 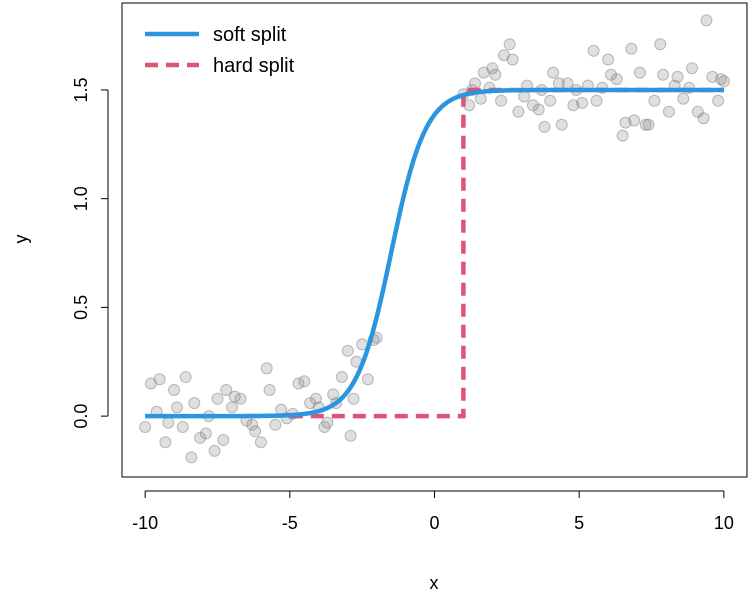 What do you see at coordinates (90, 253) in the screenshot?
I see `y-axis: 0.0 0.5 1.0 1.5` at bounding box center [90, 253].